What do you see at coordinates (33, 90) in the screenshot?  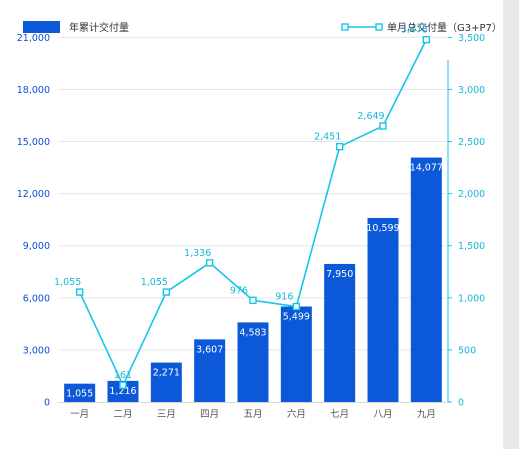 I see `left-tick-label: 18,000` at bounding box center [33, 90].